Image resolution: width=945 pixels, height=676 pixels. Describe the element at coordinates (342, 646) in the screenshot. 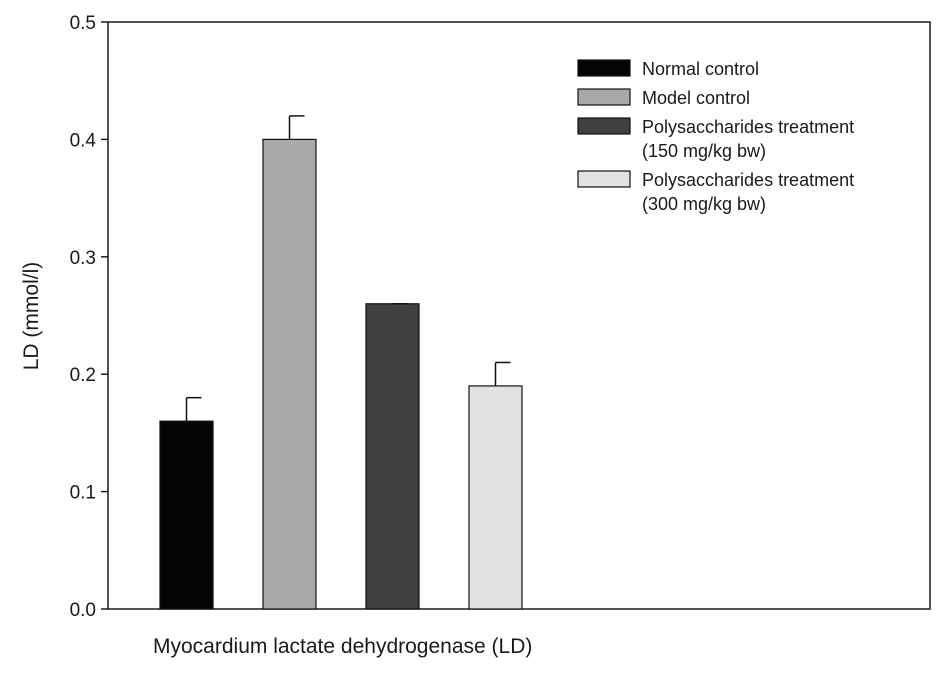

I see `x-axis-label: Myocardium lactate dehydrogenase (LD)` at that location.